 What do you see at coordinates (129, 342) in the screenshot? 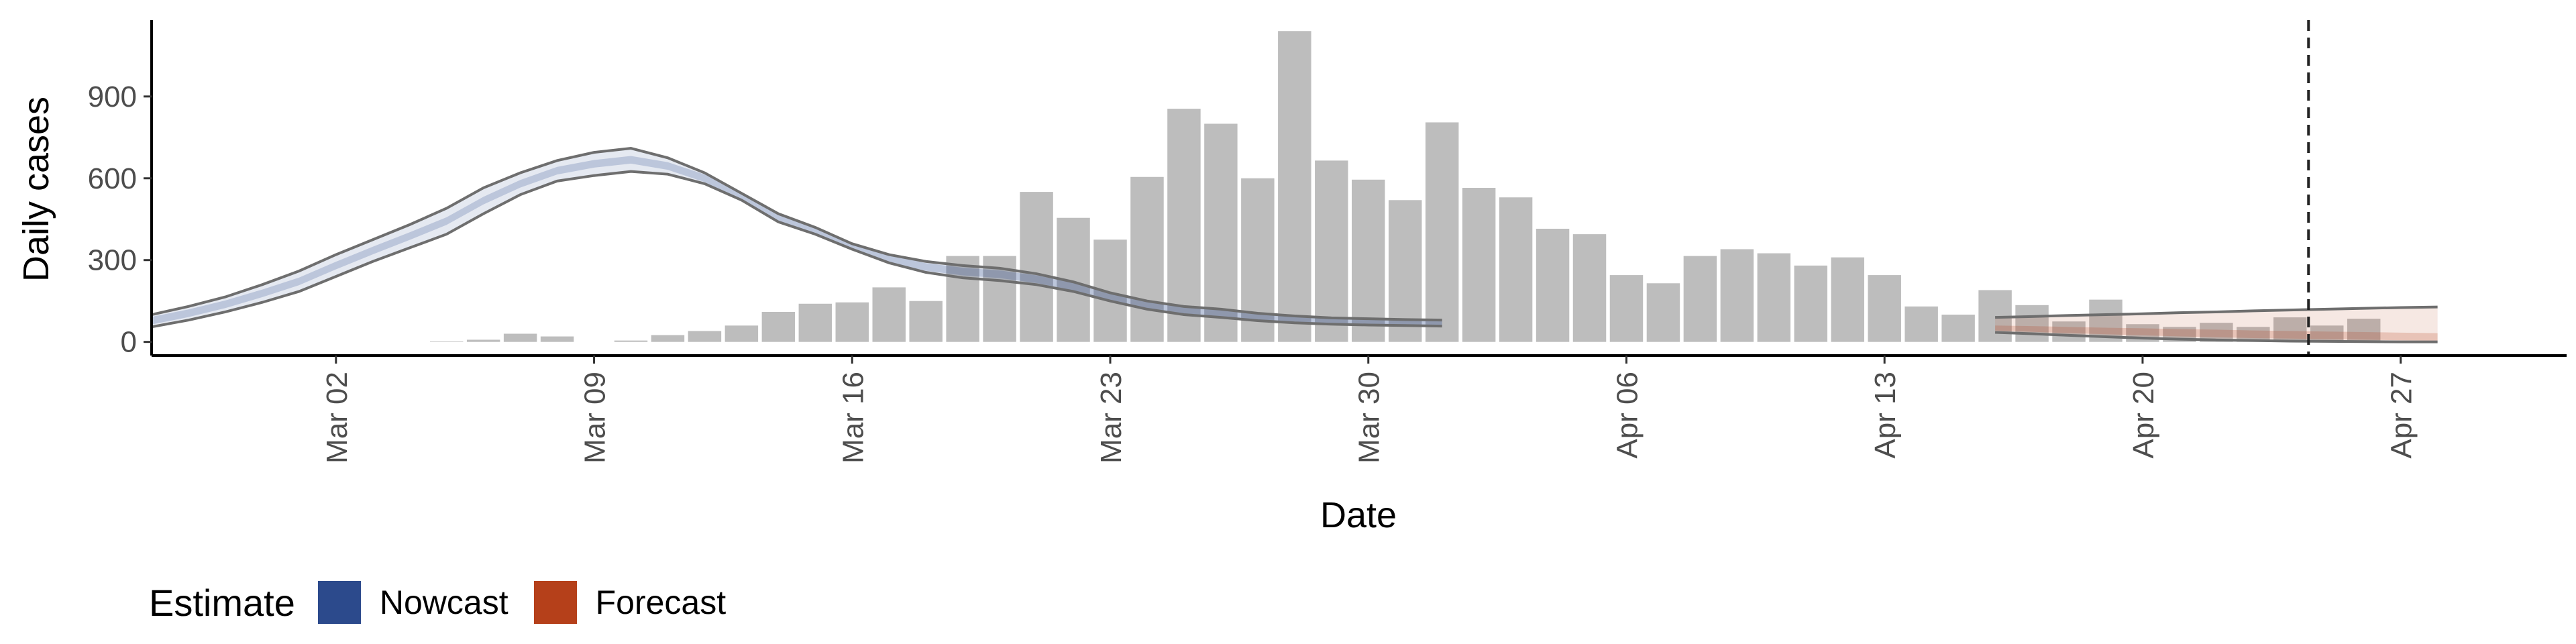
I see `y-tick-label: 0` at bounding box center [129, 342].